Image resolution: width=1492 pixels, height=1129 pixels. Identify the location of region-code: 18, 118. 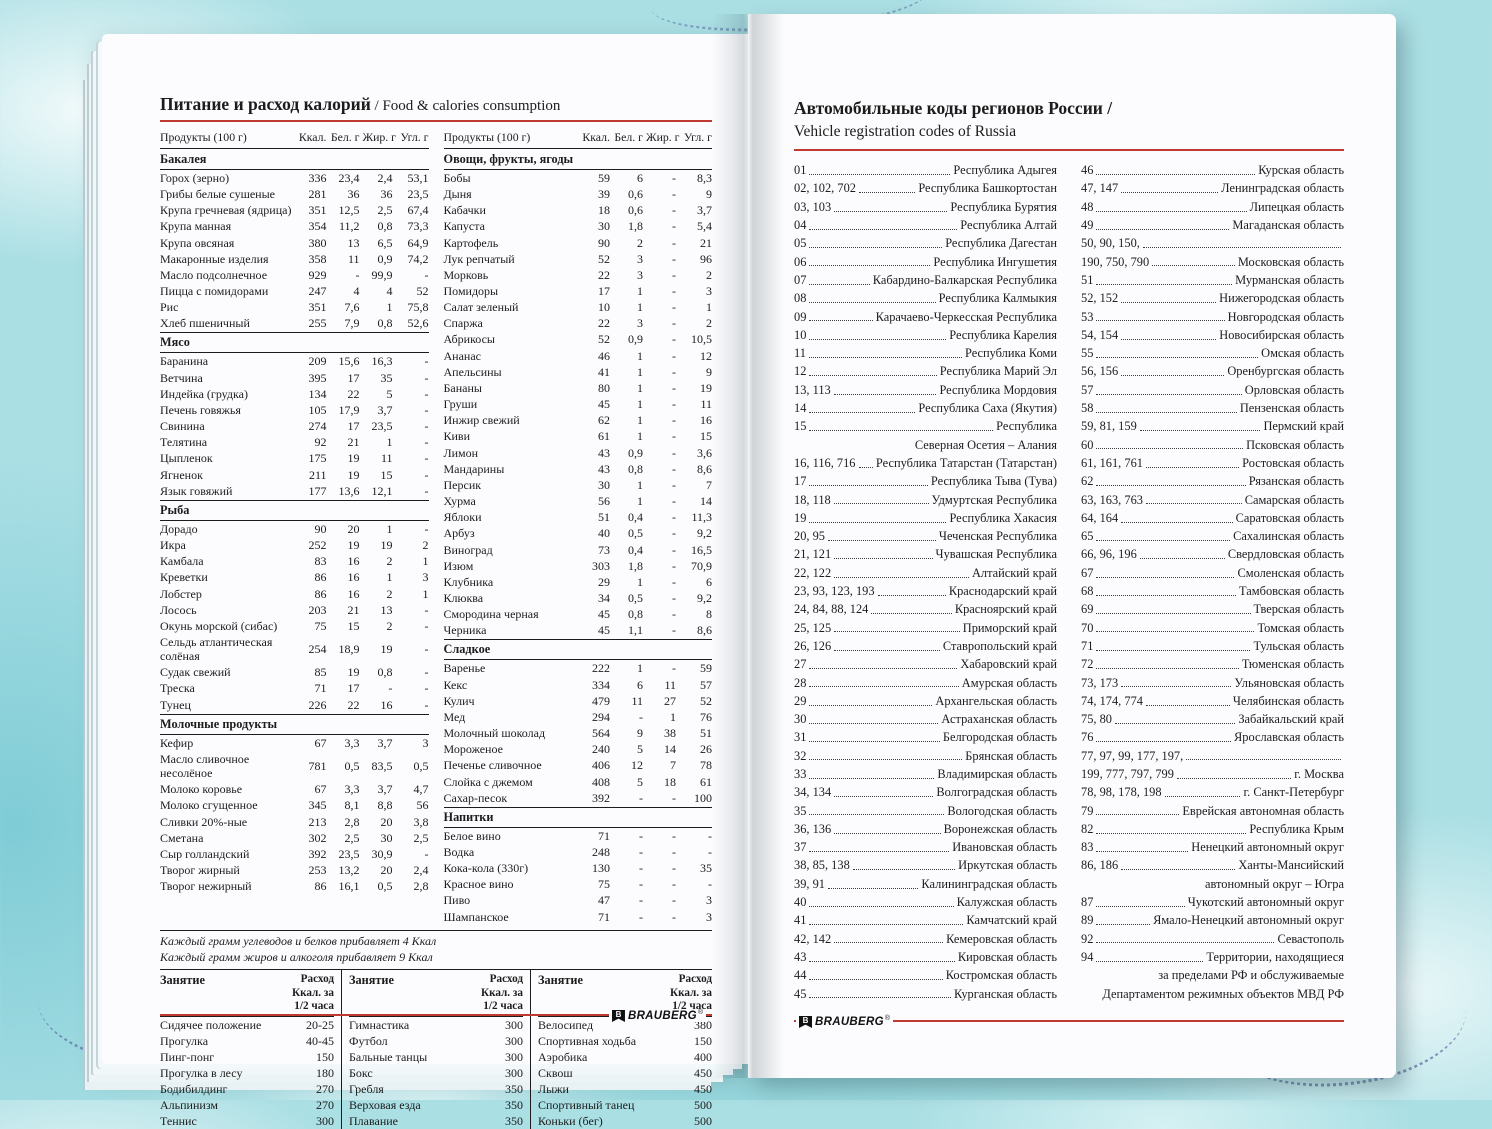
(812, 499).